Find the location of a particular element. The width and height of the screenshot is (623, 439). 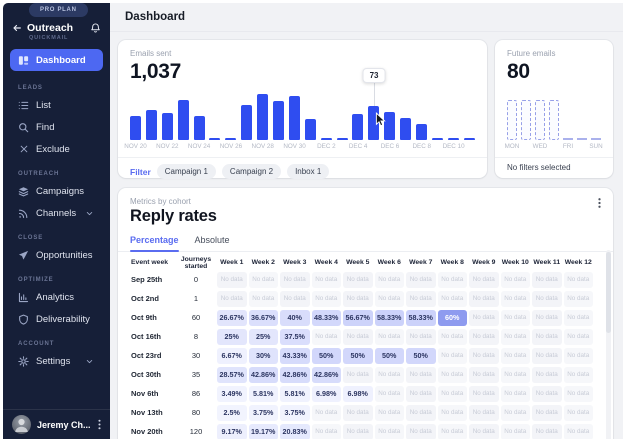

filter-chip: Campaign 2 is located at coordinates (251, 171).